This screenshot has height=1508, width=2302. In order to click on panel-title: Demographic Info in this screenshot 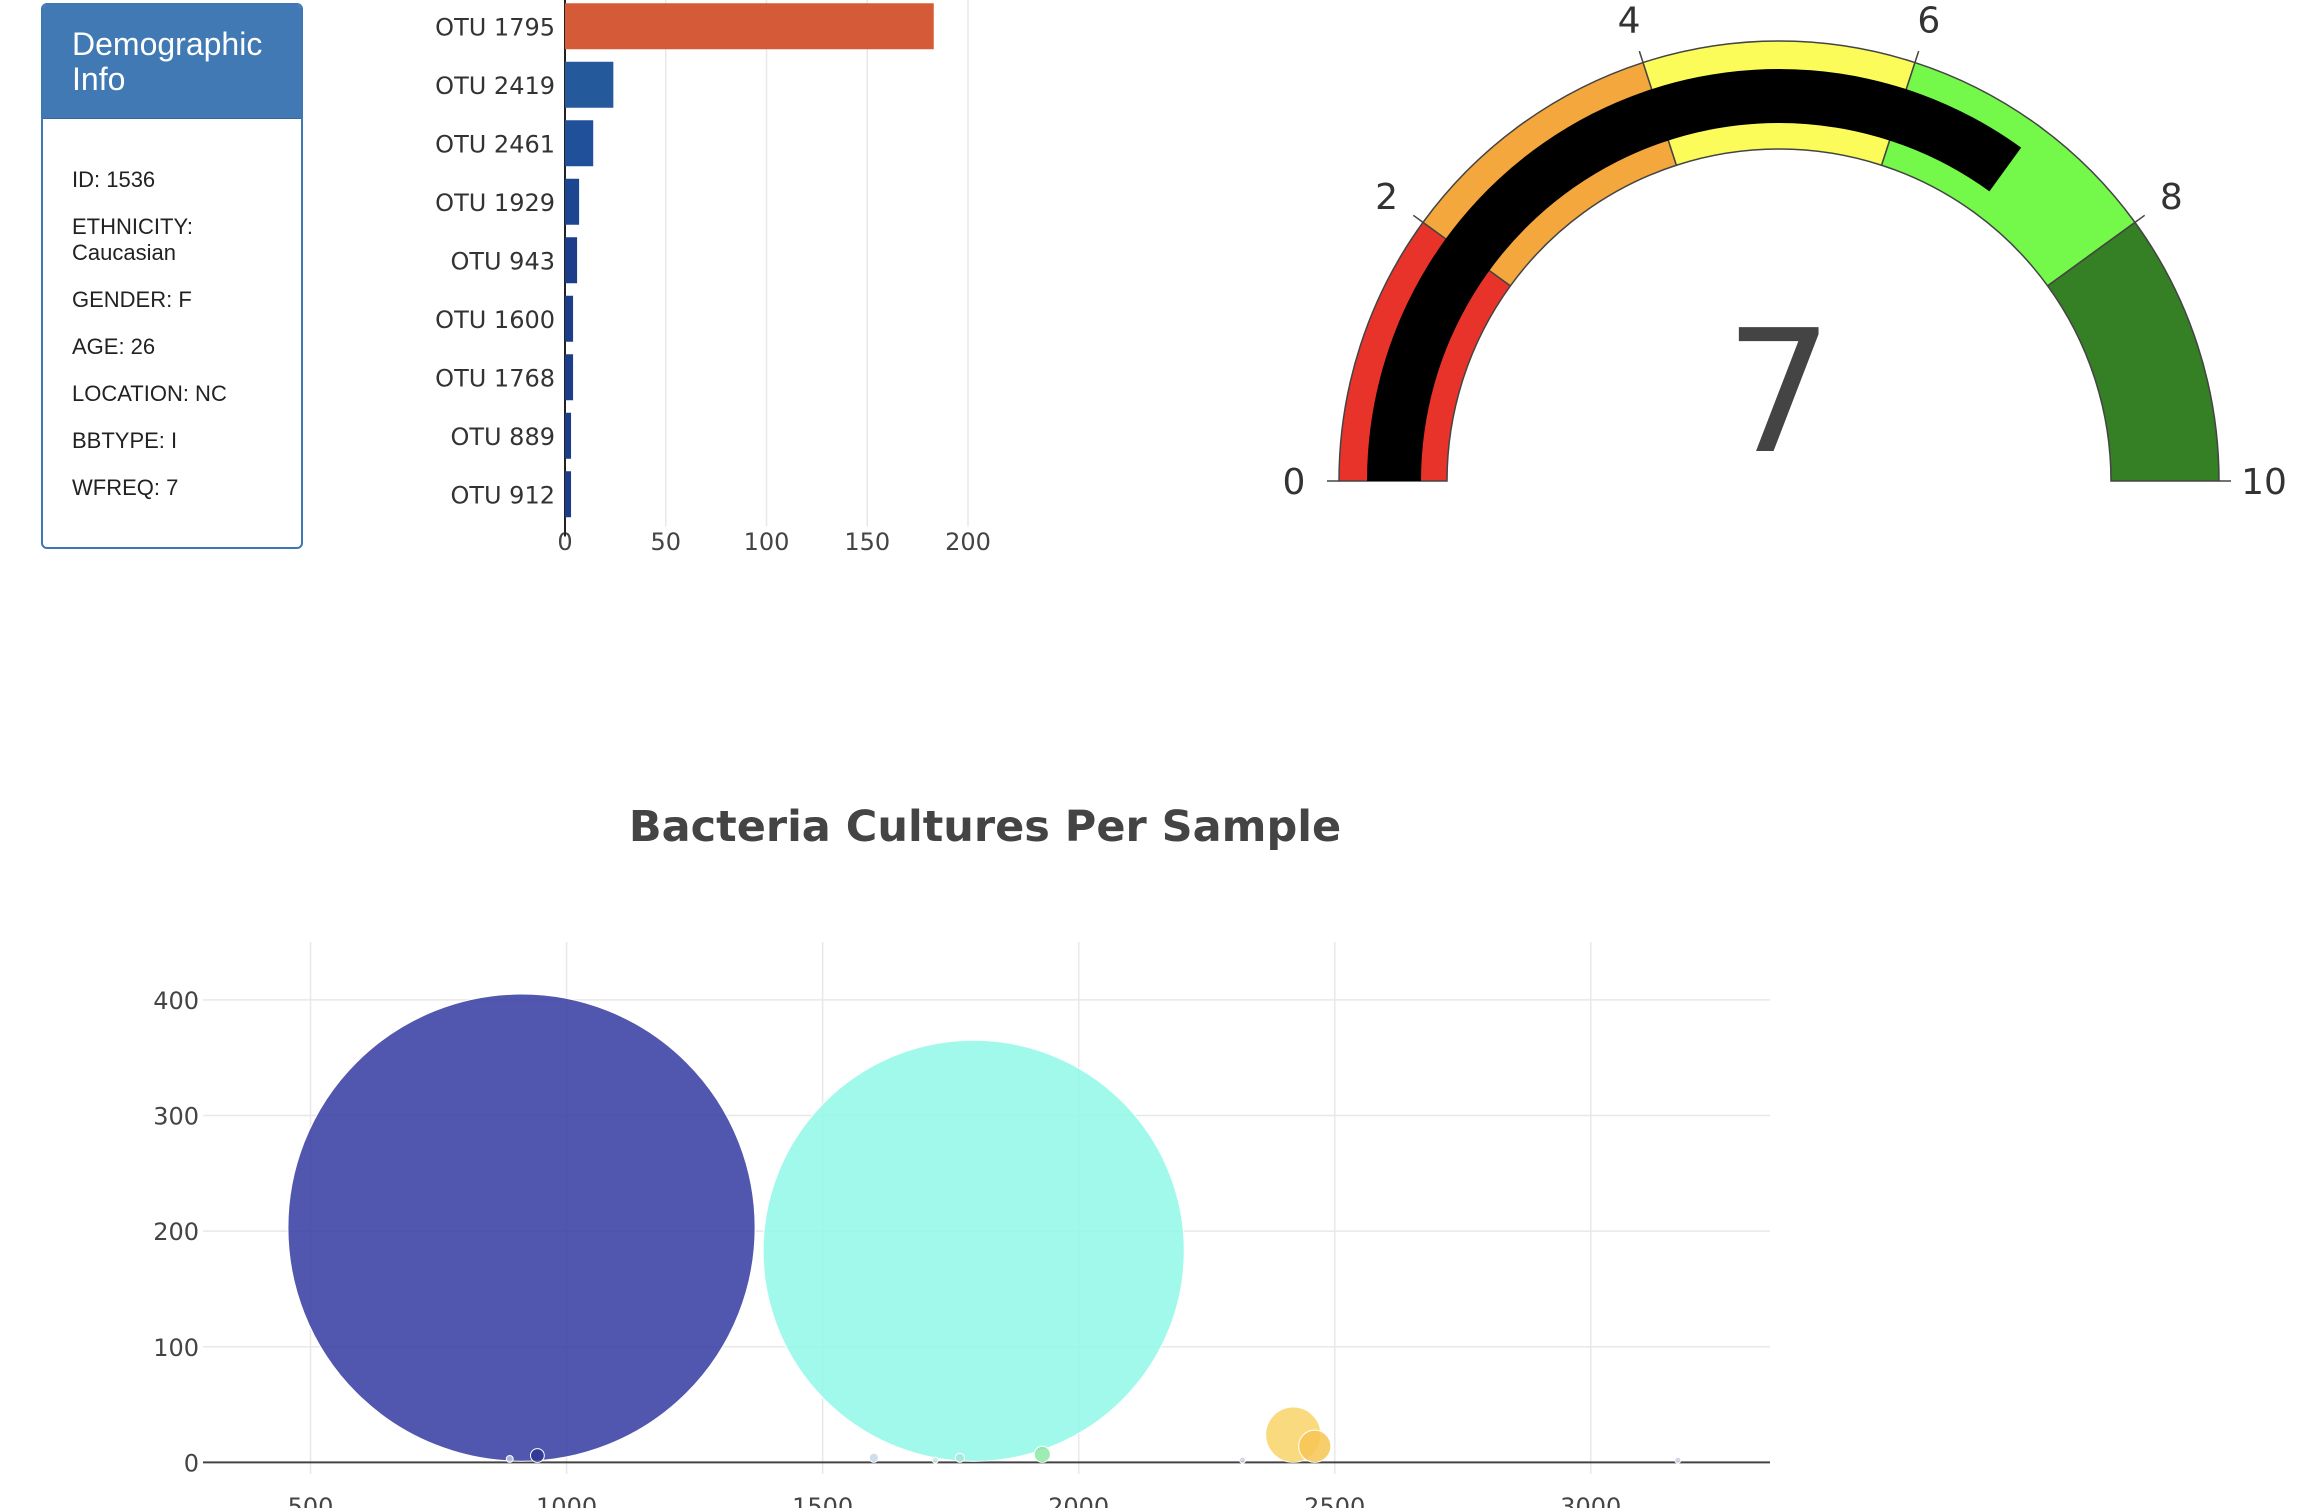, I will do `click(167, 61)`.